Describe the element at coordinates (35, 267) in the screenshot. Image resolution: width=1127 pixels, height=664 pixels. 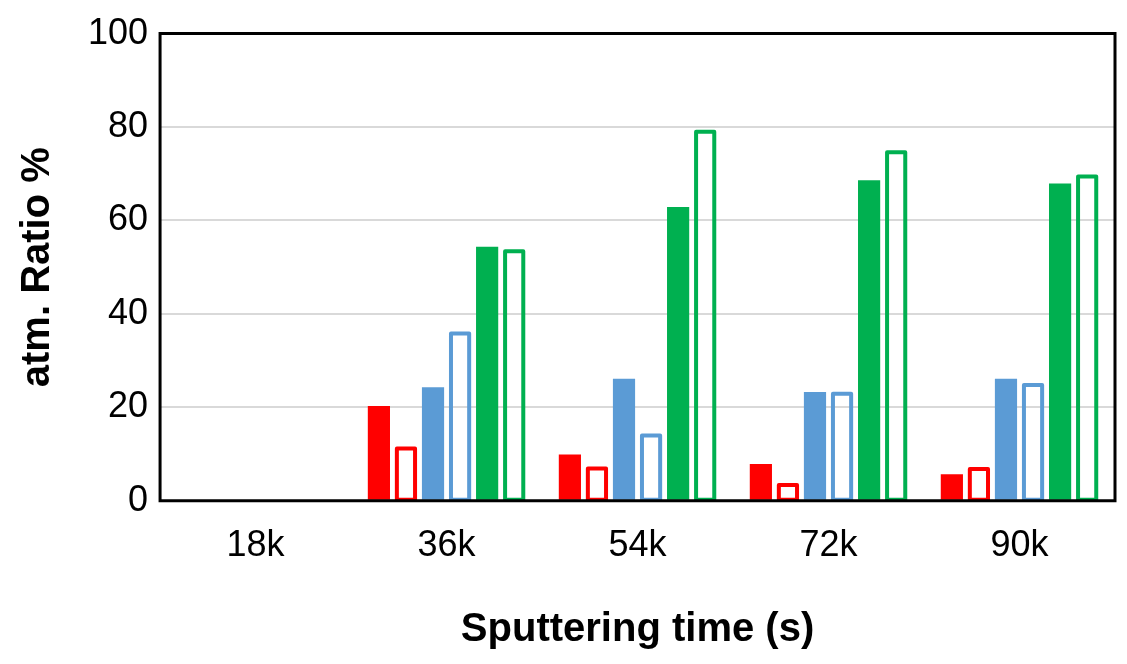
I see `y-axis-title: atm. Ratio %` at that location.